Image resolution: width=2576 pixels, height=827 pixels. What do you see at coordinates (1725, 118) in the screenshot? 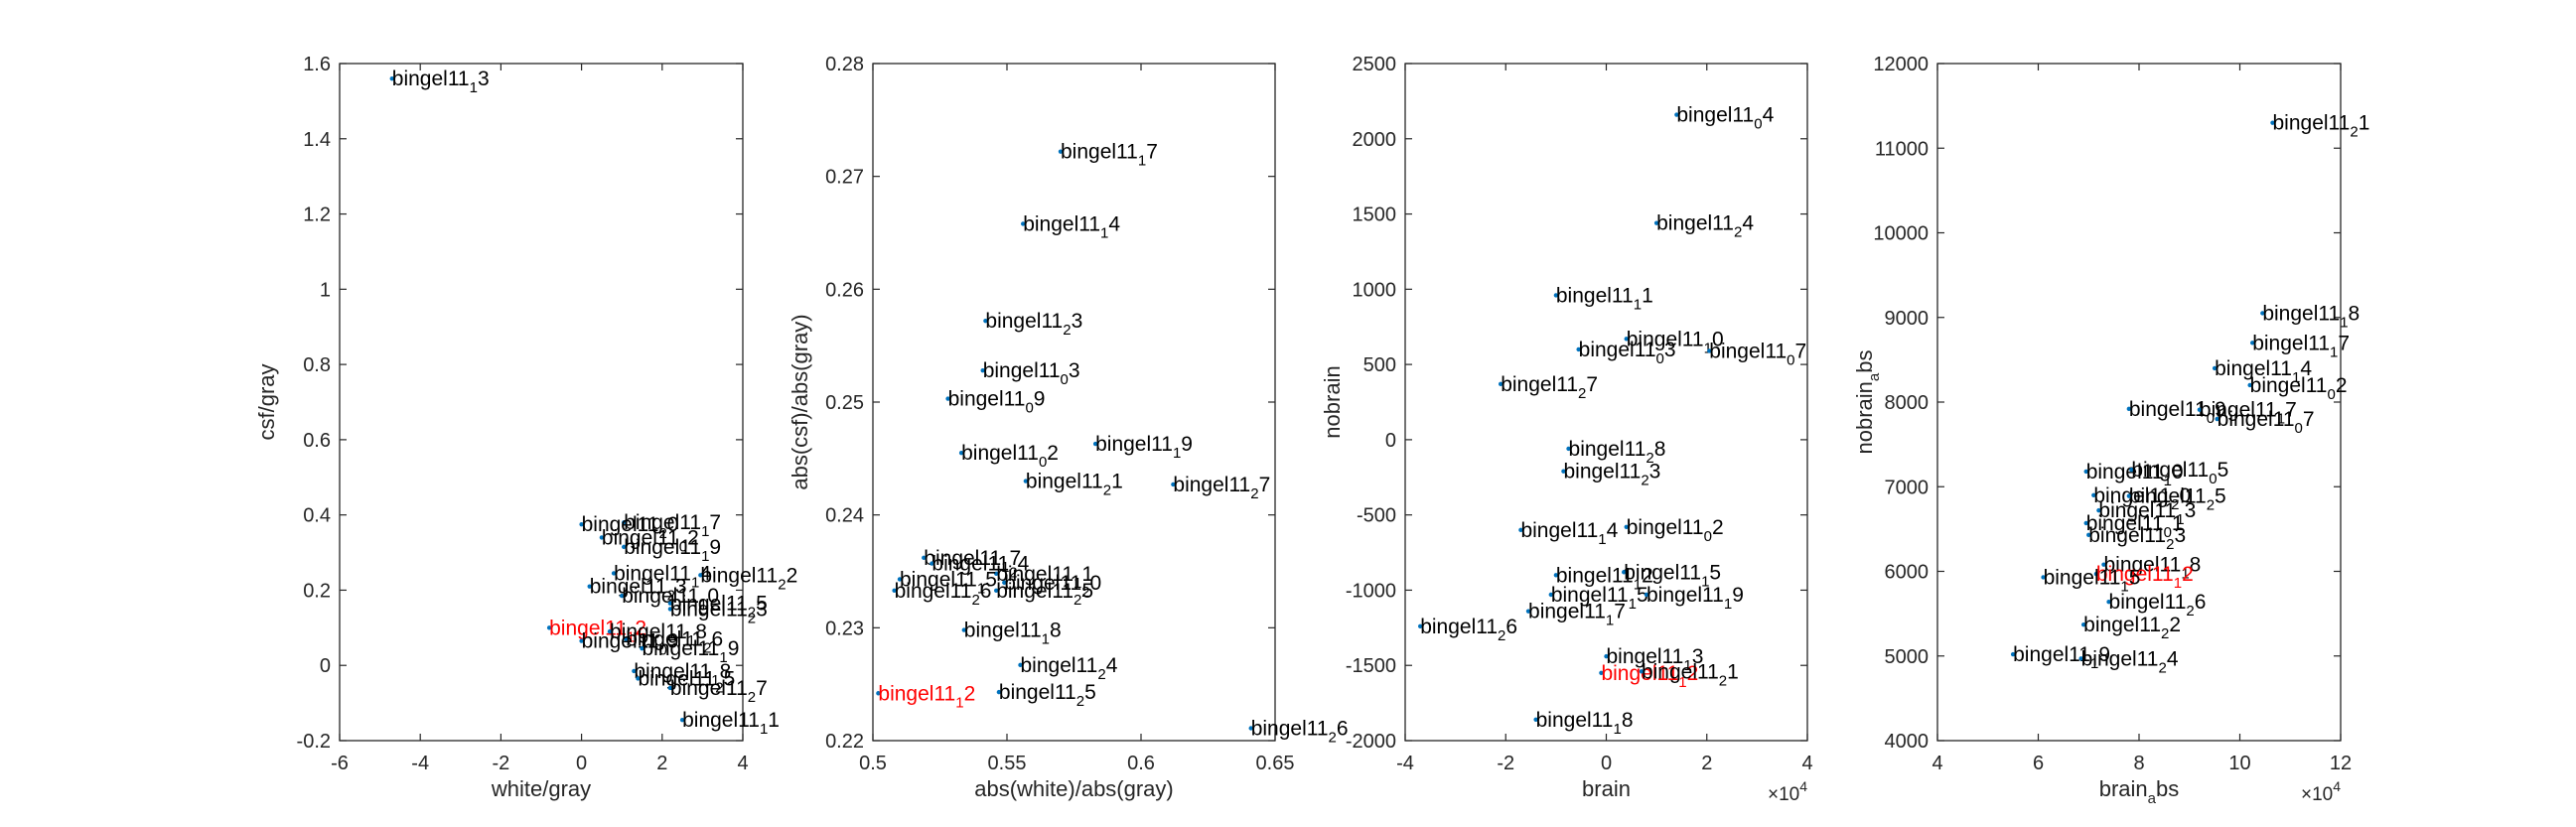
I see `point-label: bingel1104` at bounding box center [1725, 118].